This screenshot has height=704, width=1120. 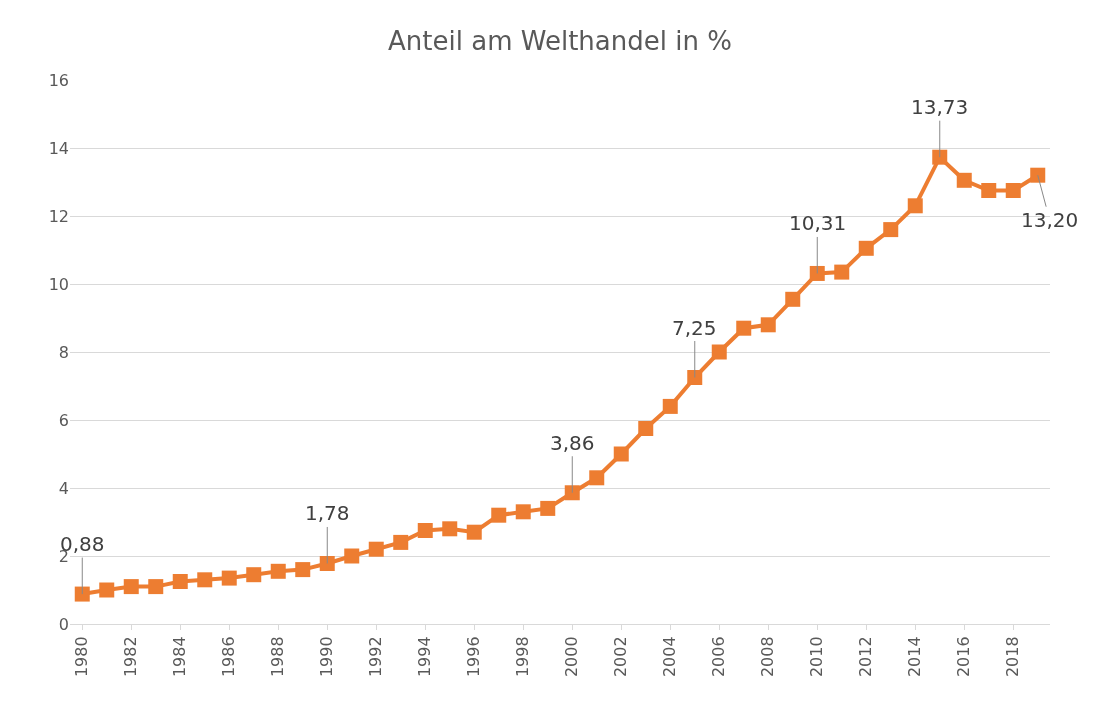 What do you see at coordinates (1050, 220) in the screenshot?
I see `data-label: 13,20` at bounding box center [1050, 220].